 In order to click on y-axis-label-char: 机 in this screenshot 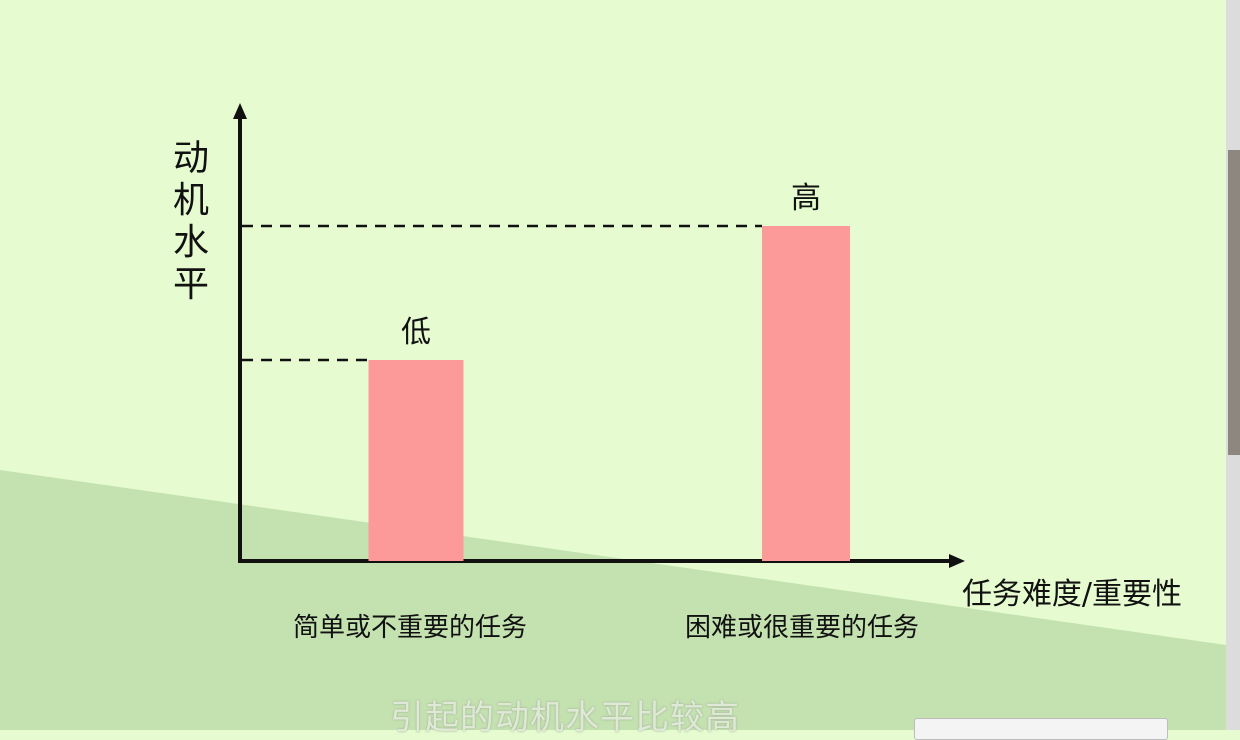, I will do `click(191, 200)`.